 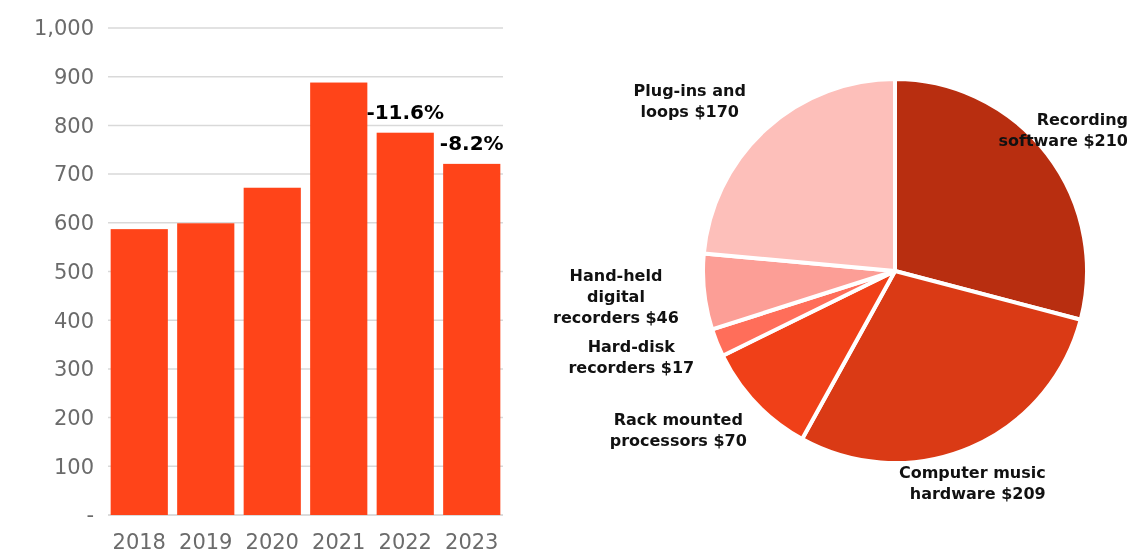 I want to click on y-tick-label: 1,000, so click(x=63, y=28).